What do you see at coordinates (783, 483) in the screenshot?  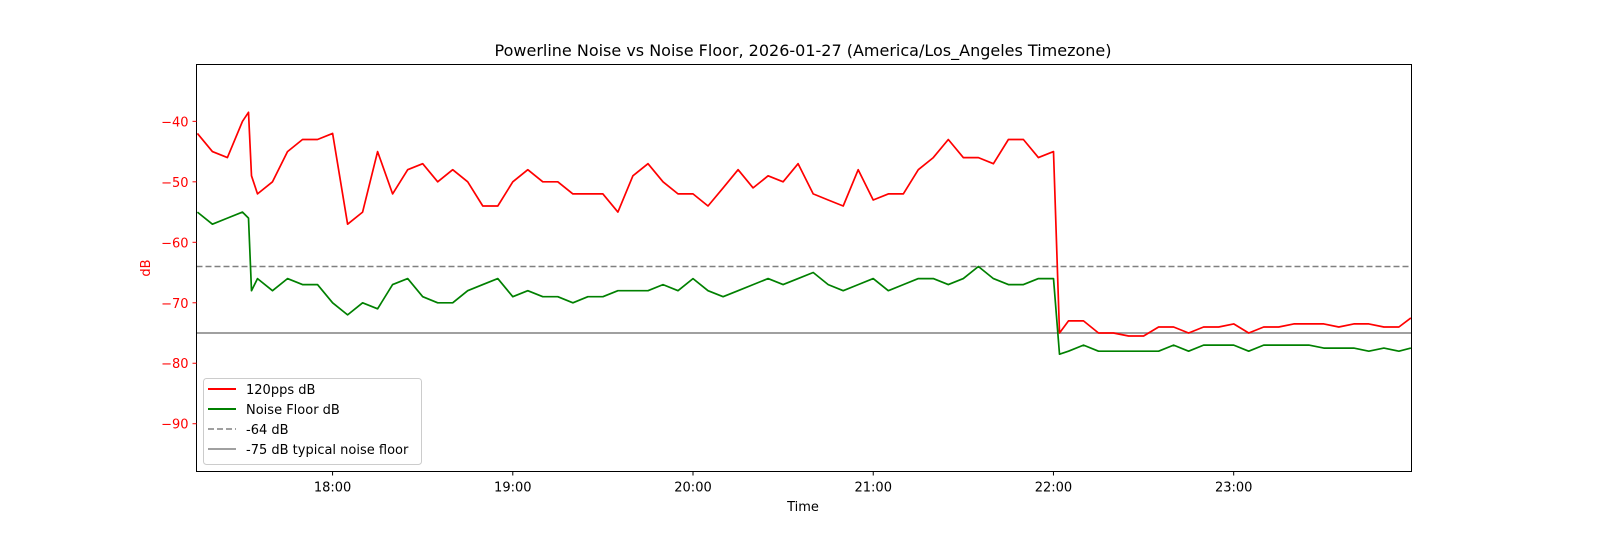 I see `x-axis: 18:00 19:00 20:00 21:00 22:00 23:00` at bounding box center [783, 483].